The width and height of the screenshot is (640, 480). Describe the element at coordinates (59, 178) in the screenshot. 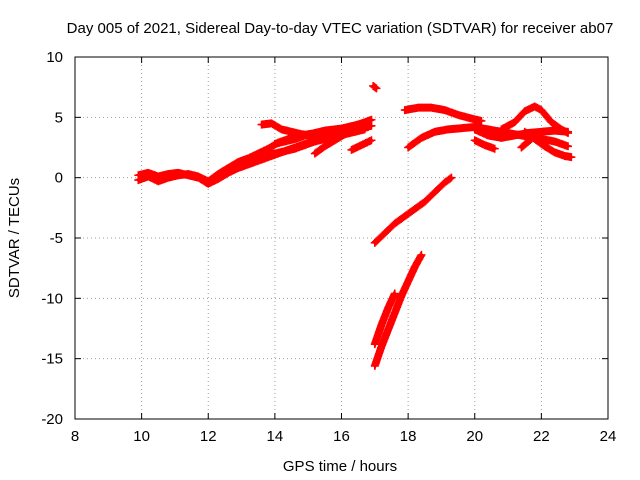

I see `y-tick-label: 0` at that location.